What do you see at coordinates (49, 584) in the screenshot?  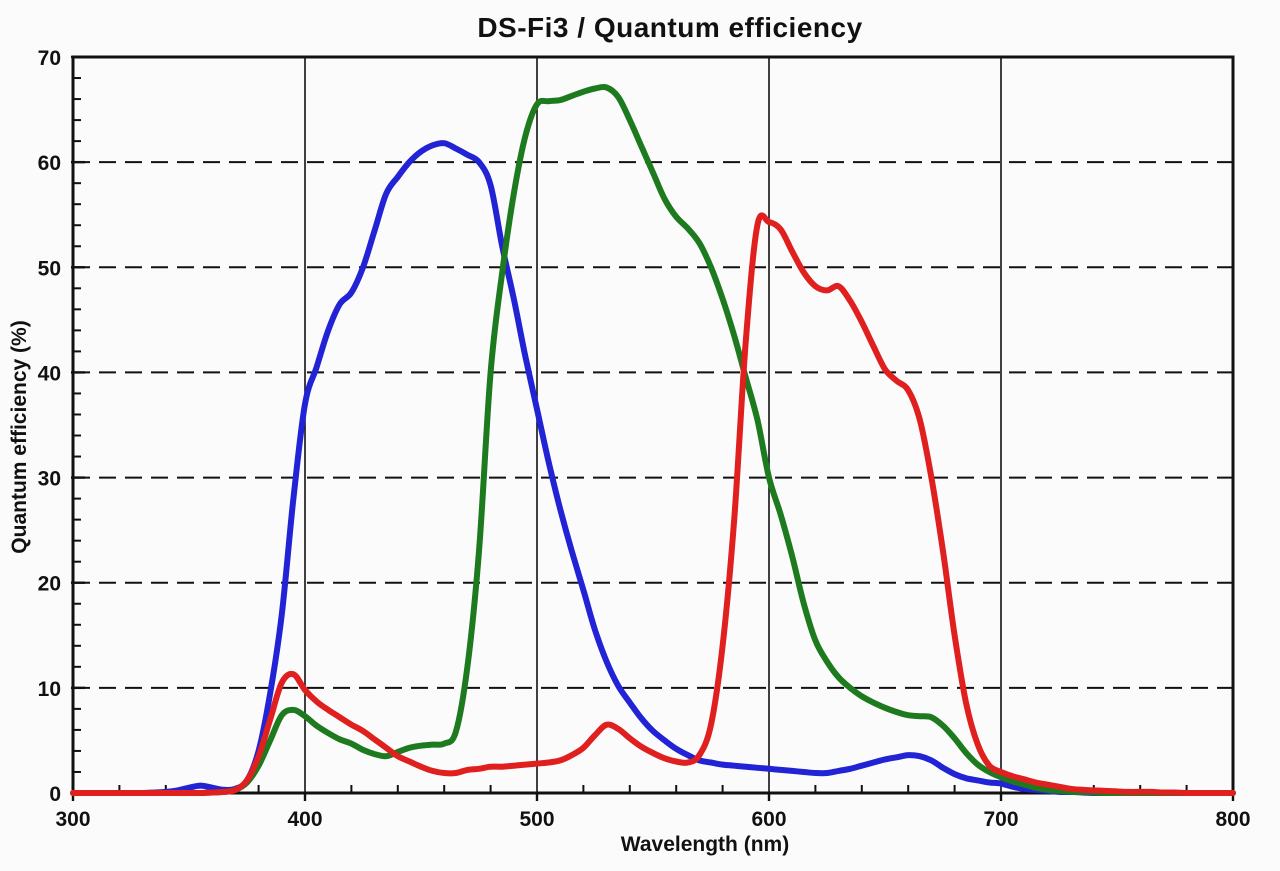 I see `y-tick-label: 20` at bounding box center [49, 584].